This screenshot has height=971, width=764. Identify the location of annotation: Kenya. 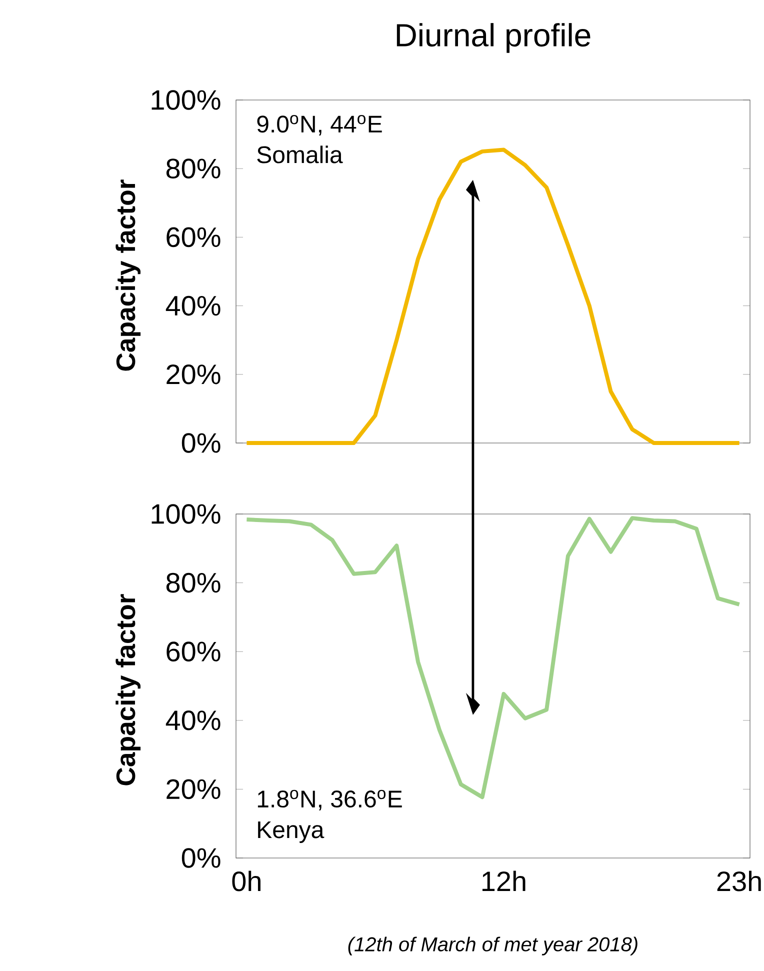
(291, 832).